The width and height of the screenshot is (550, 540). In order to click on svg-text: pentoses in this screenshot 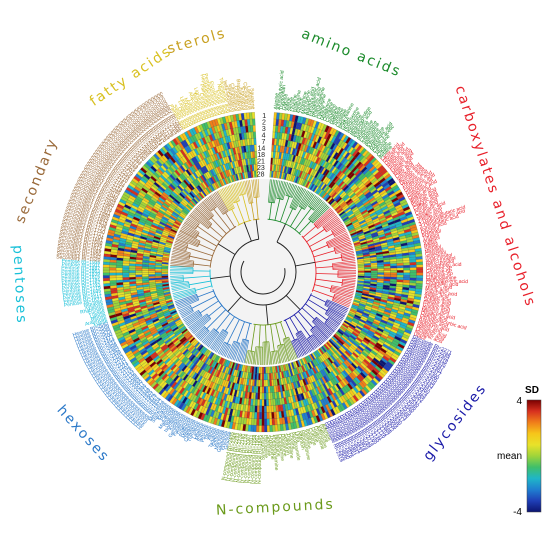, I will do `click(19, 285)`.